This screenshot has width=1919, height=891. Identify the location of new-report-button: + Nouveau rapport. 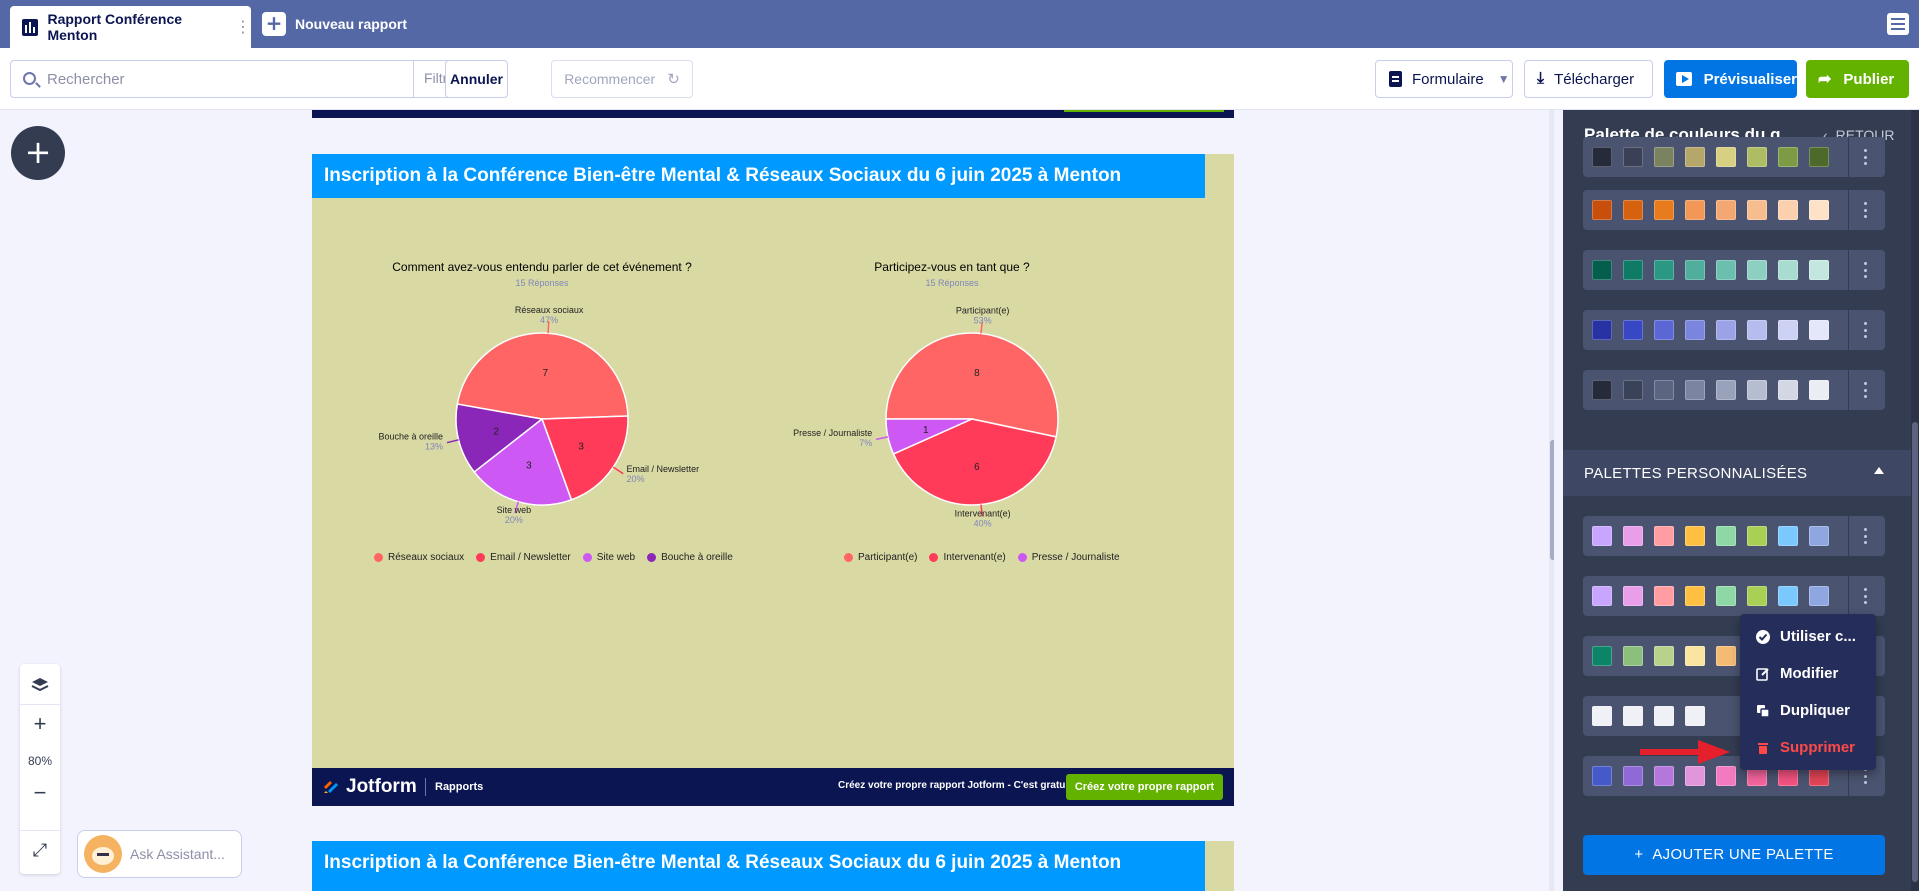
(334, 24).